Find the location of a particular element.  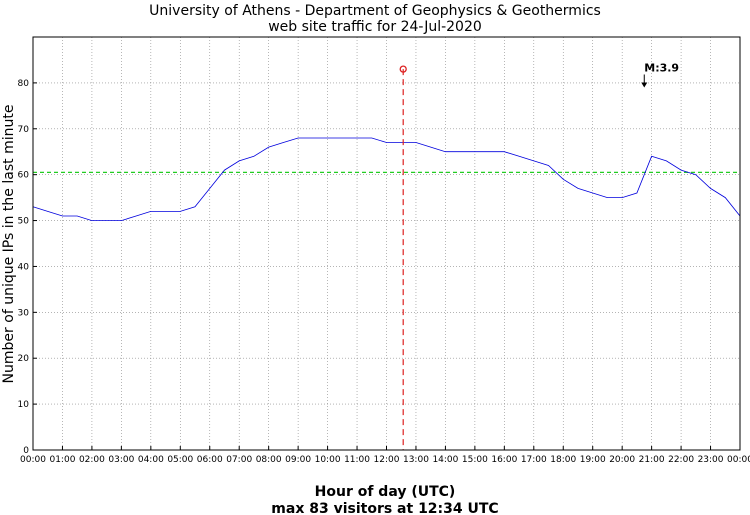

y-tick-label: 50 is located at coordinates (24, 222).